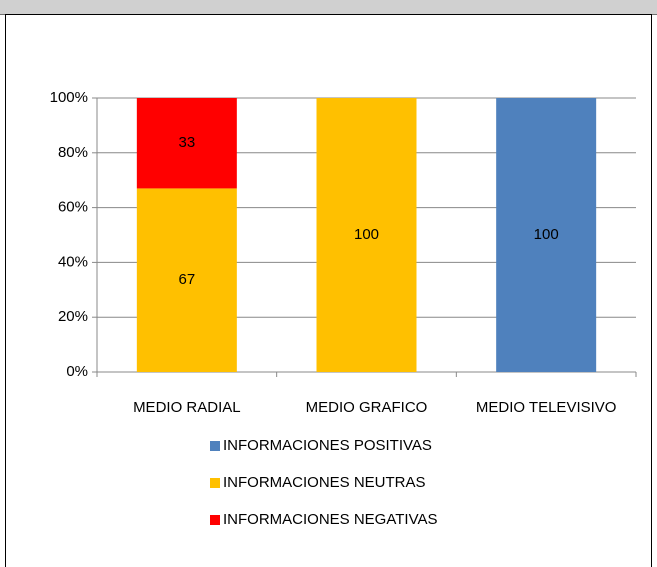  I want to click on x-tick-label: MEDIO TELEVISIVO, so click(546, 407).